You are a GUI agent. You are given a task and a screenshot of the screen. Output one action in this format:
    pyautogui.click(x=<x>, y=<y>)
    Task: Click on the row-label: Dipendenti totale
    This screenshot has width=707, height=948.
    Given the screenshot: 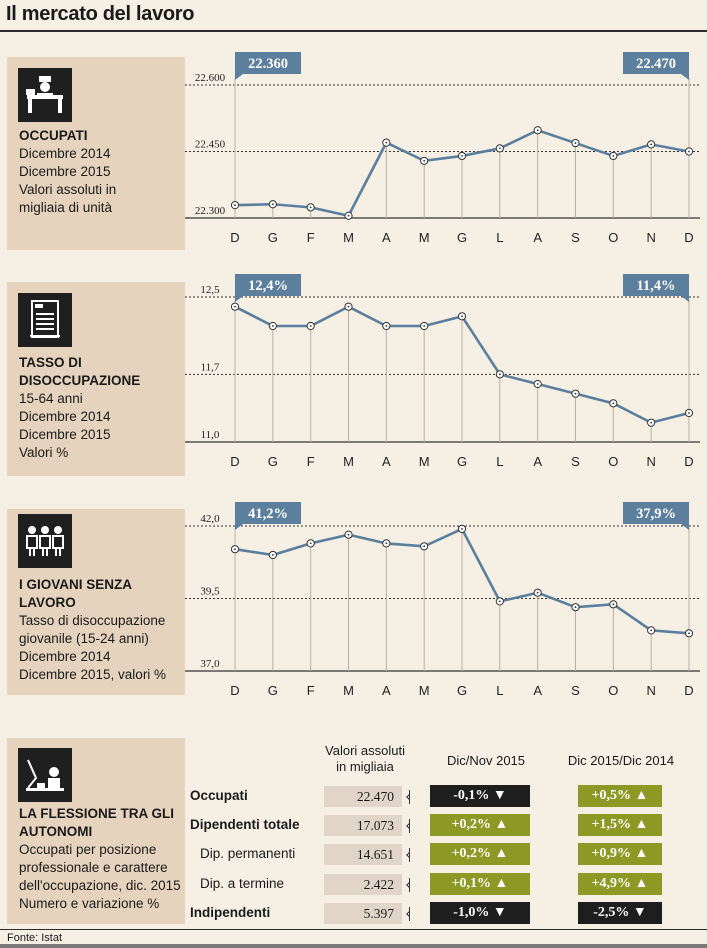 What is the action you would take?
    pyautogui.click(x=245, y=824)
    